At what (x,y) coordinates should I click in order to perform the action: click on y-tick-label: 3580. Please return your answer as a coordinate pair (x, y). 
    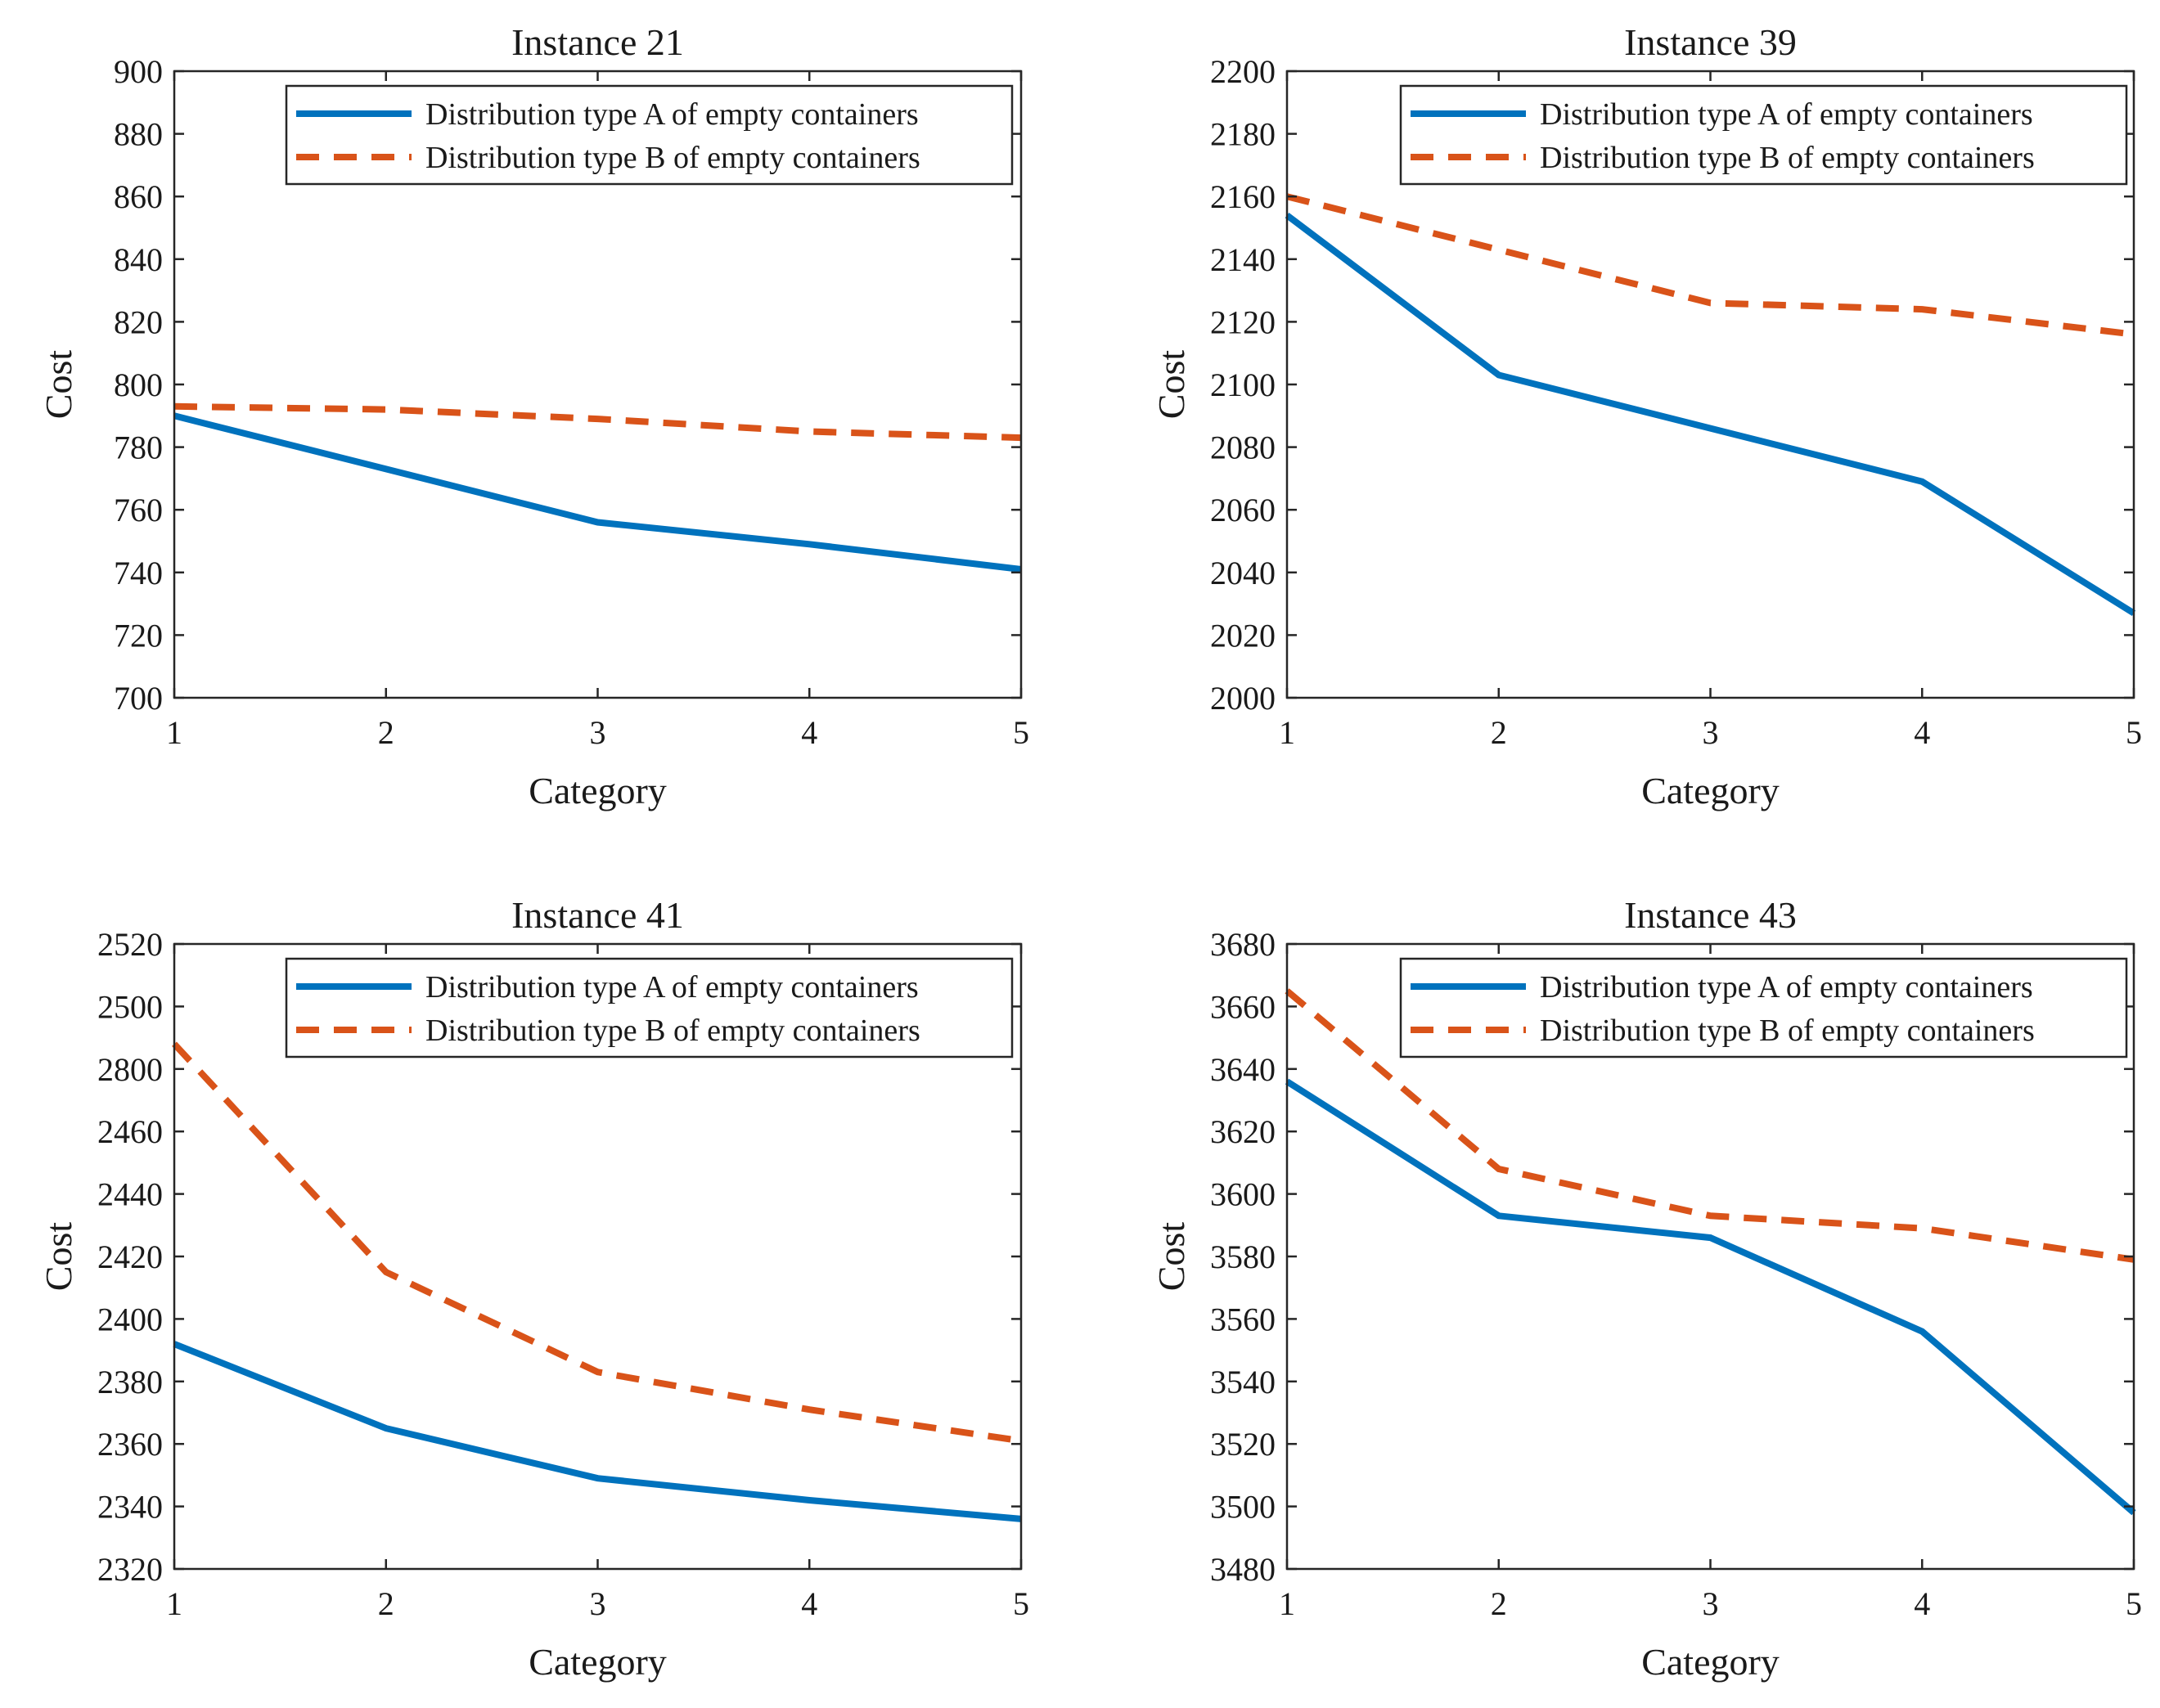
    Looking at the image, I should click on (1243, 1256).